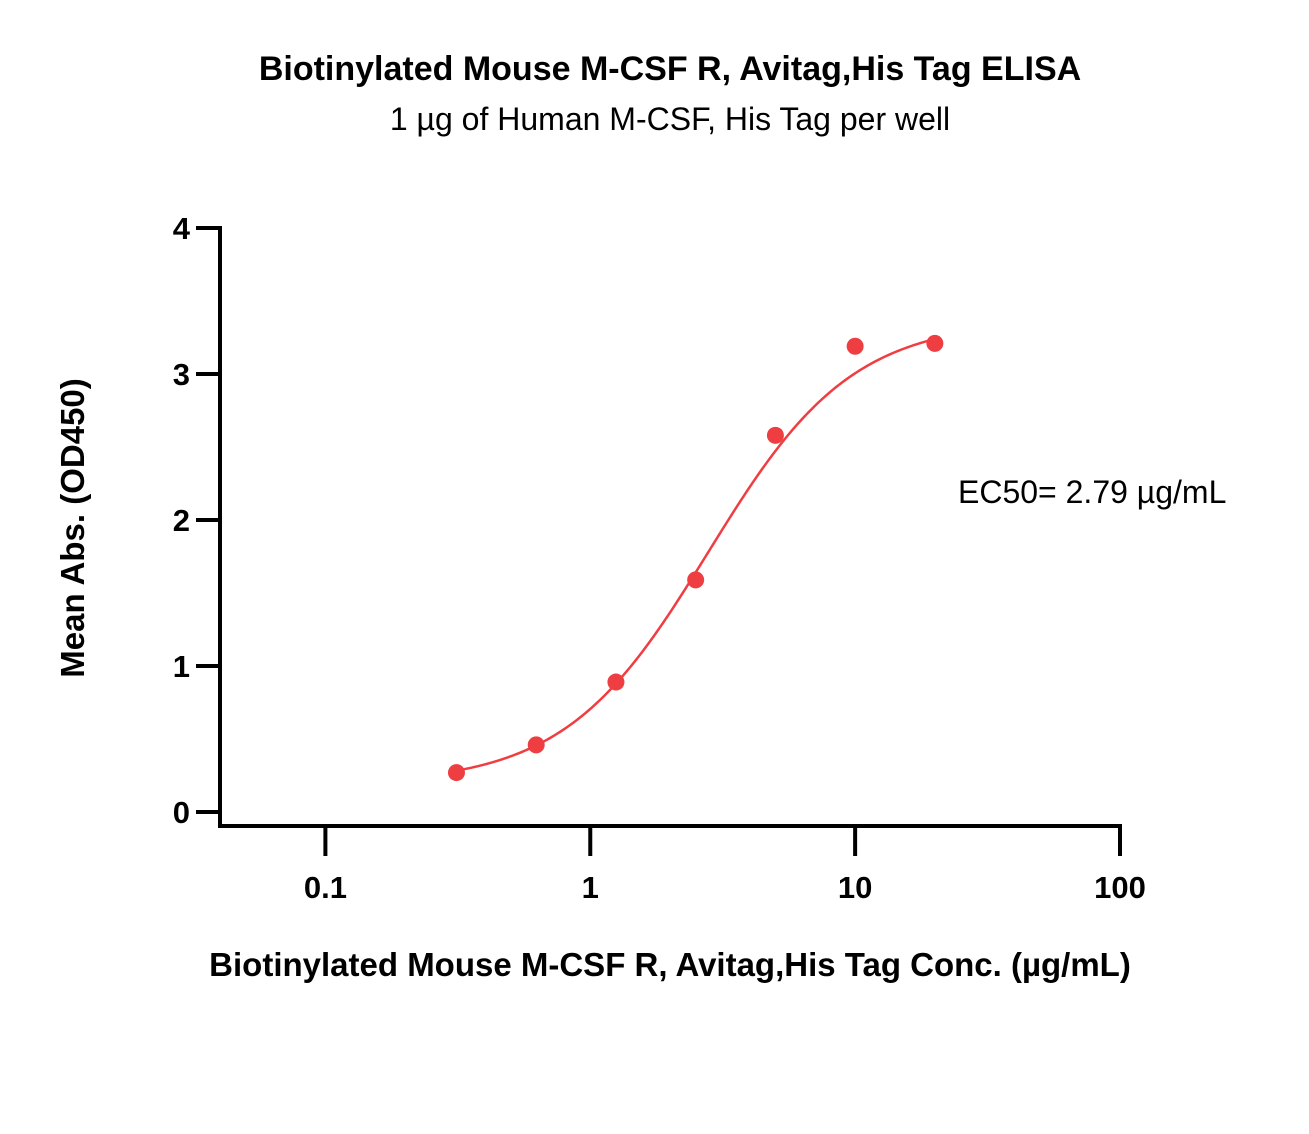 Image resolution: width=1309 pixels, height=1134 pixels. What do you see at coordinates (855, 887) in the screenshot?
I see `x-tick-label: 10` at bounding box center [855, 887].